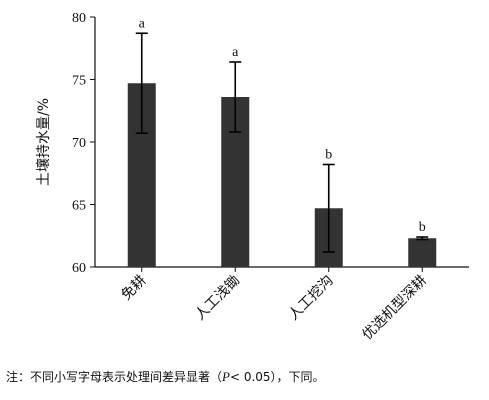  I want to click on y-axis-label: 土壤持水量/%, so click(43, 142).